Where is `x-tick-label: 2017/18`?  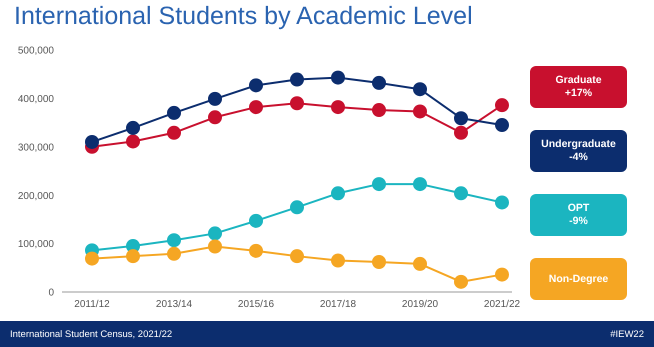
x-tick-label: 2017/18 is located at coordinates (338, 304).